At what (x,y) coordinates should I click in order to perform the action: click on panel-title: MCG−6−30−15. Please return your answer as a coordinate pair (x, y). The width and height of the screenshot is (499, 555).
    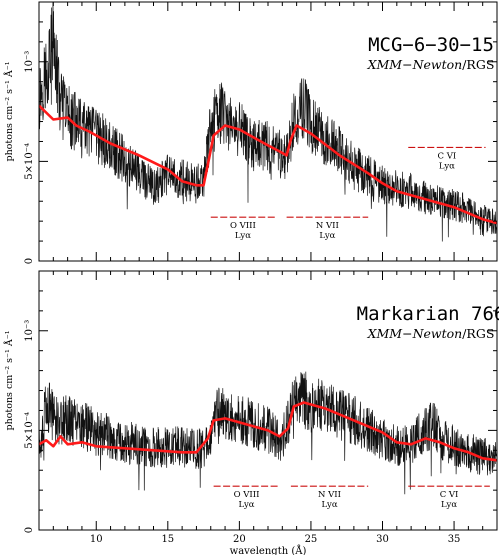
    Looking at the image, I should click on (431, 45).